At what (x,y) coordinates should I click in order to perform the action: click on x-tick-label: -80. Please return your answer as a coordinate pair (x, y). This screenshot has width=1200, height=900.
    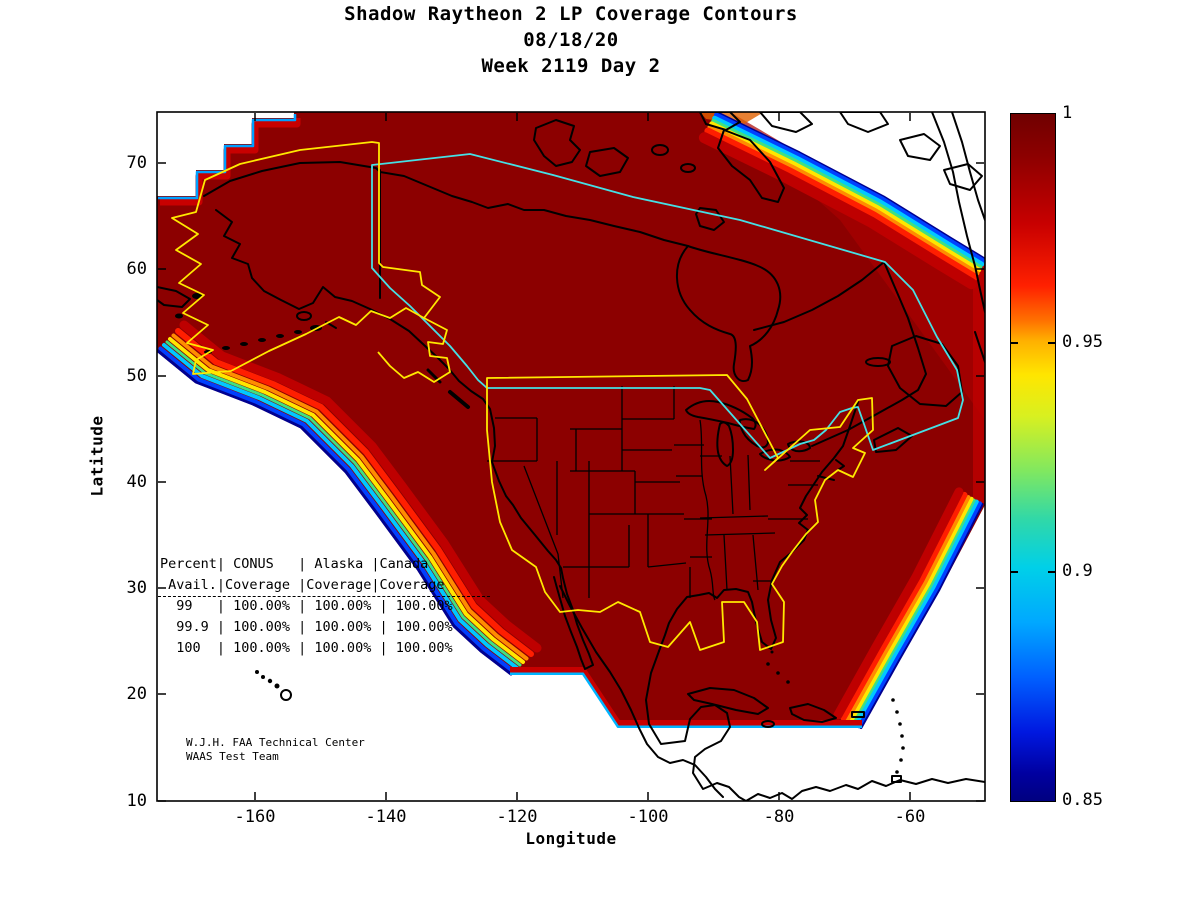
    Looking at the image, I should click on (779, 817).